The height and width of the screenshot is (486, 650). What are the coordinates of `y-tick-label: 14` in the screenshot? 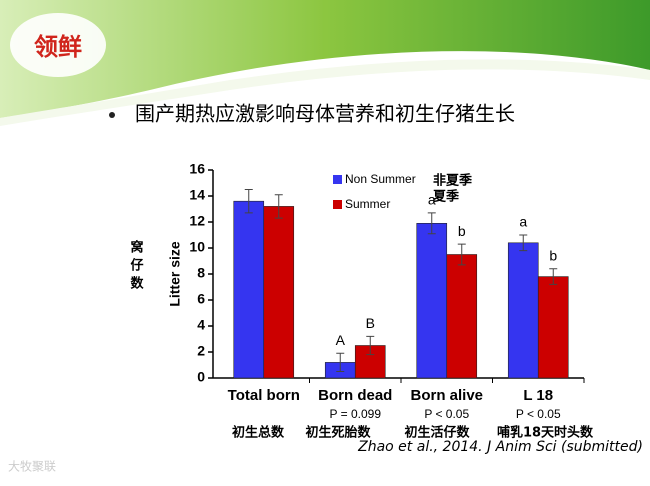 It's located at (197, 195).